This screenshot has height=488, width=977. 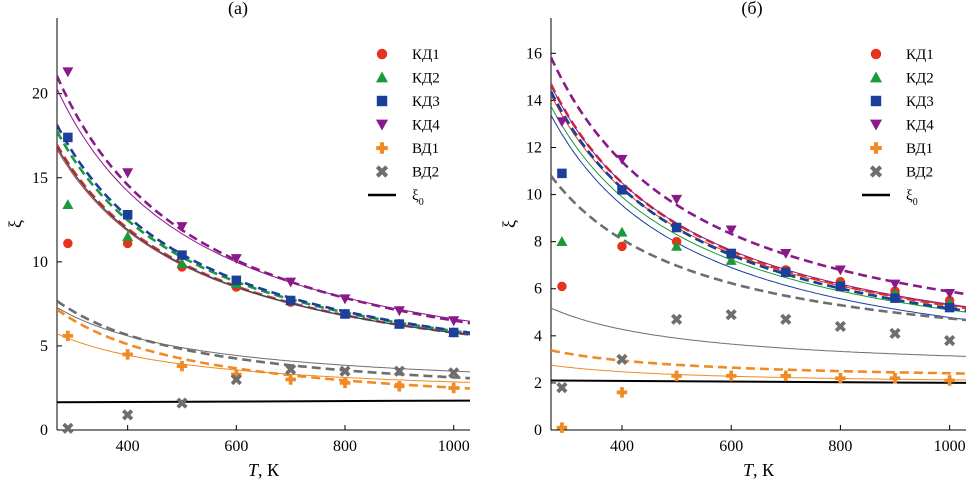 I want to click on legend-item: ВД2, so click(x=407, y=173).